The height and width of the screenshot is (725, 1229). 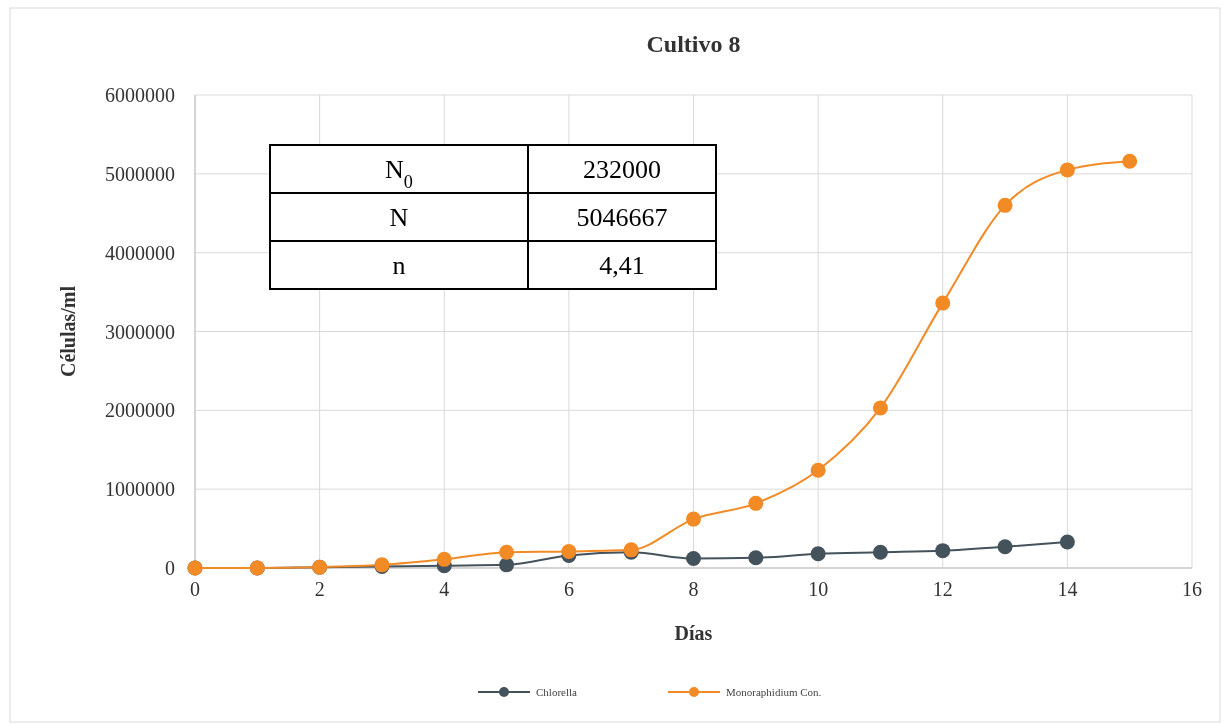 What do you see at coordinates (319, 589) in the screenshot?
I see `x-tick-label: 2` at bounding box center [319, 589].